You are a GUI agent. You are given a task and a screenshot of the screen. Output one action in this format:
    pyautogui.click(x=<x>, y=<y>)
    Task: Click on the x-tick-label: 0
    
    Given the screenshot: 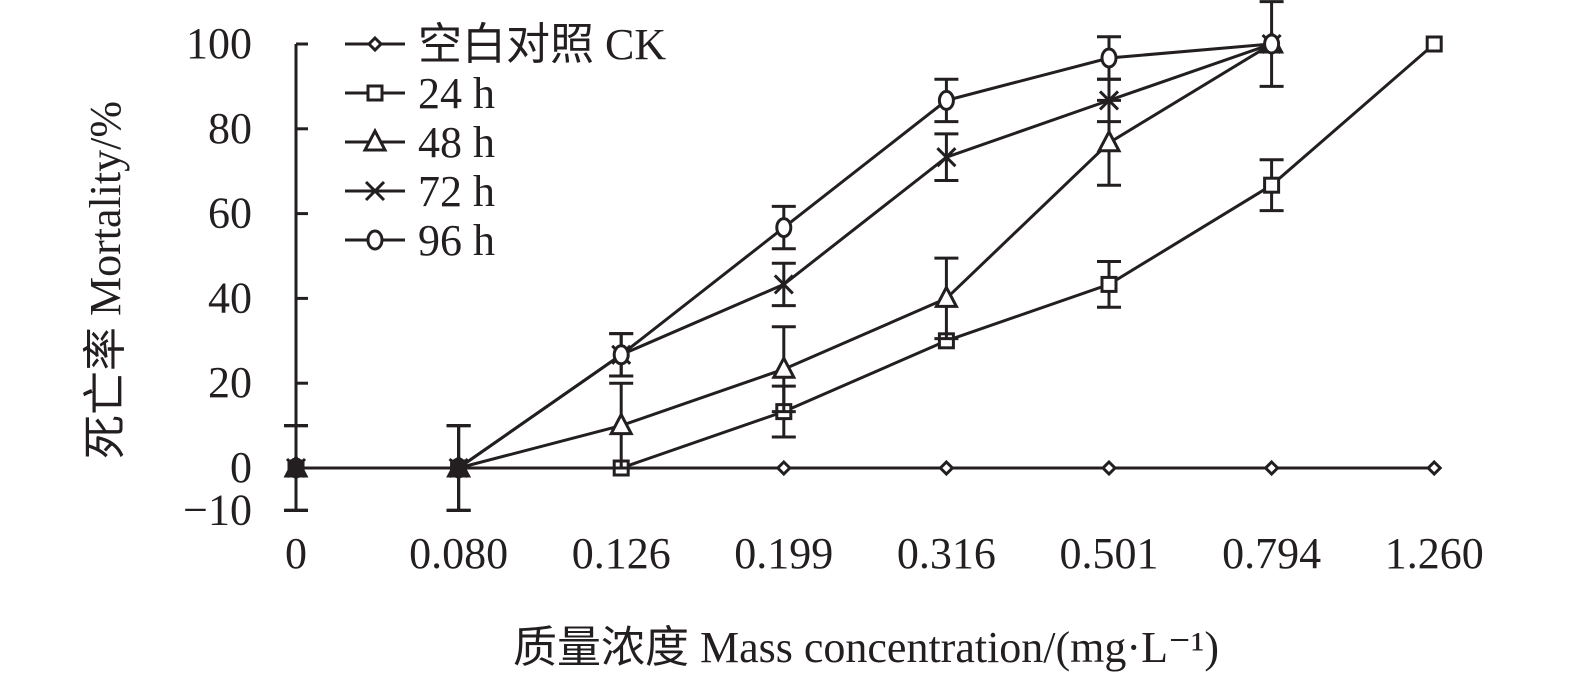 What is the action you would take?
    pyautogui.click(x=296, y=553)
    